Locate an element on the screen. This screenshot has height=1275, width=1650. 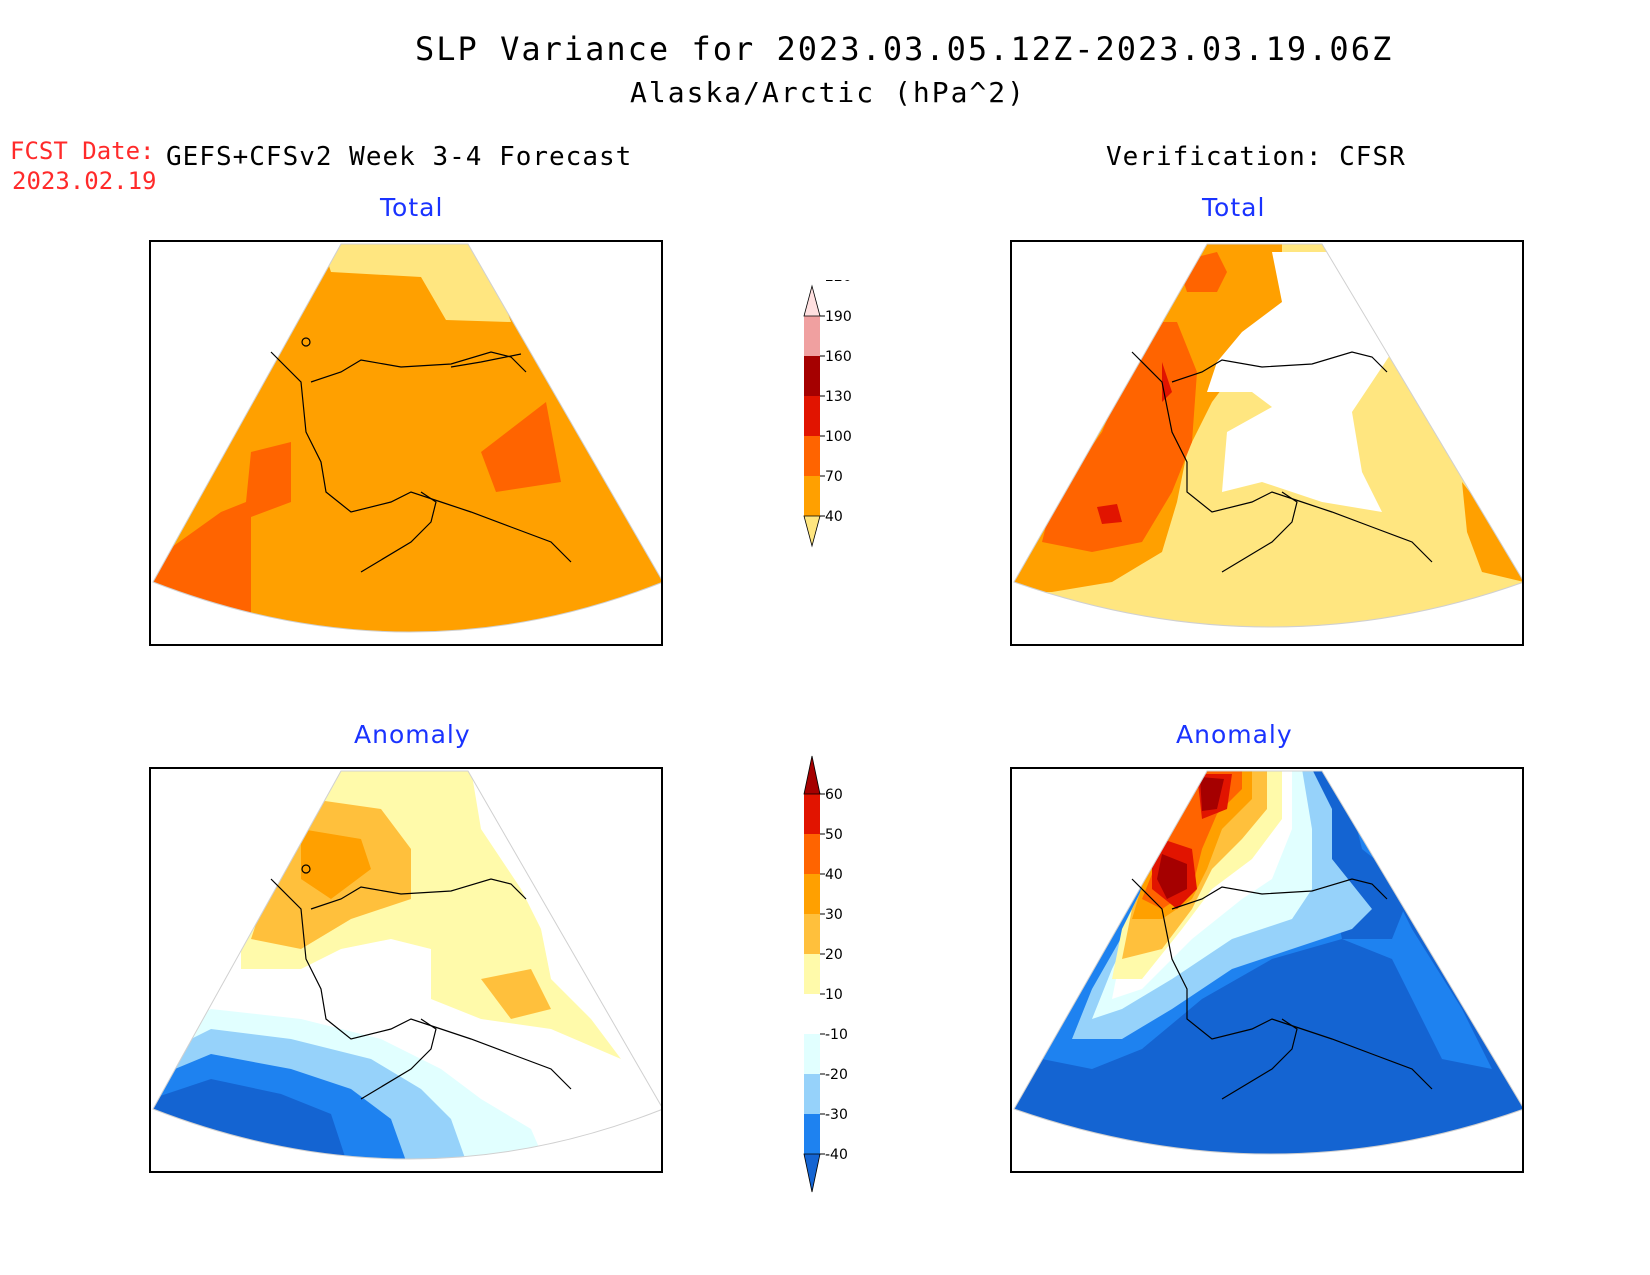
forecast-total-map is located at coordinates (406, 443).